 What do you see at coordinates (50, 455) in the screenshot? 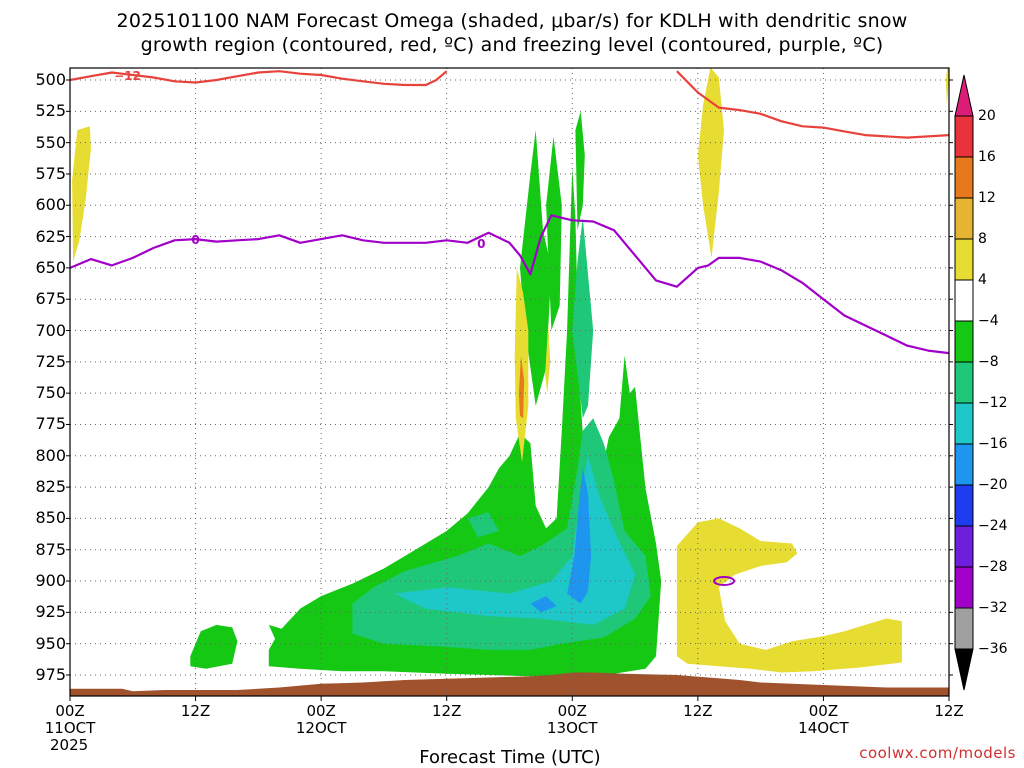
I see `y-tick-label: 800` at bounding box center [50, 455].